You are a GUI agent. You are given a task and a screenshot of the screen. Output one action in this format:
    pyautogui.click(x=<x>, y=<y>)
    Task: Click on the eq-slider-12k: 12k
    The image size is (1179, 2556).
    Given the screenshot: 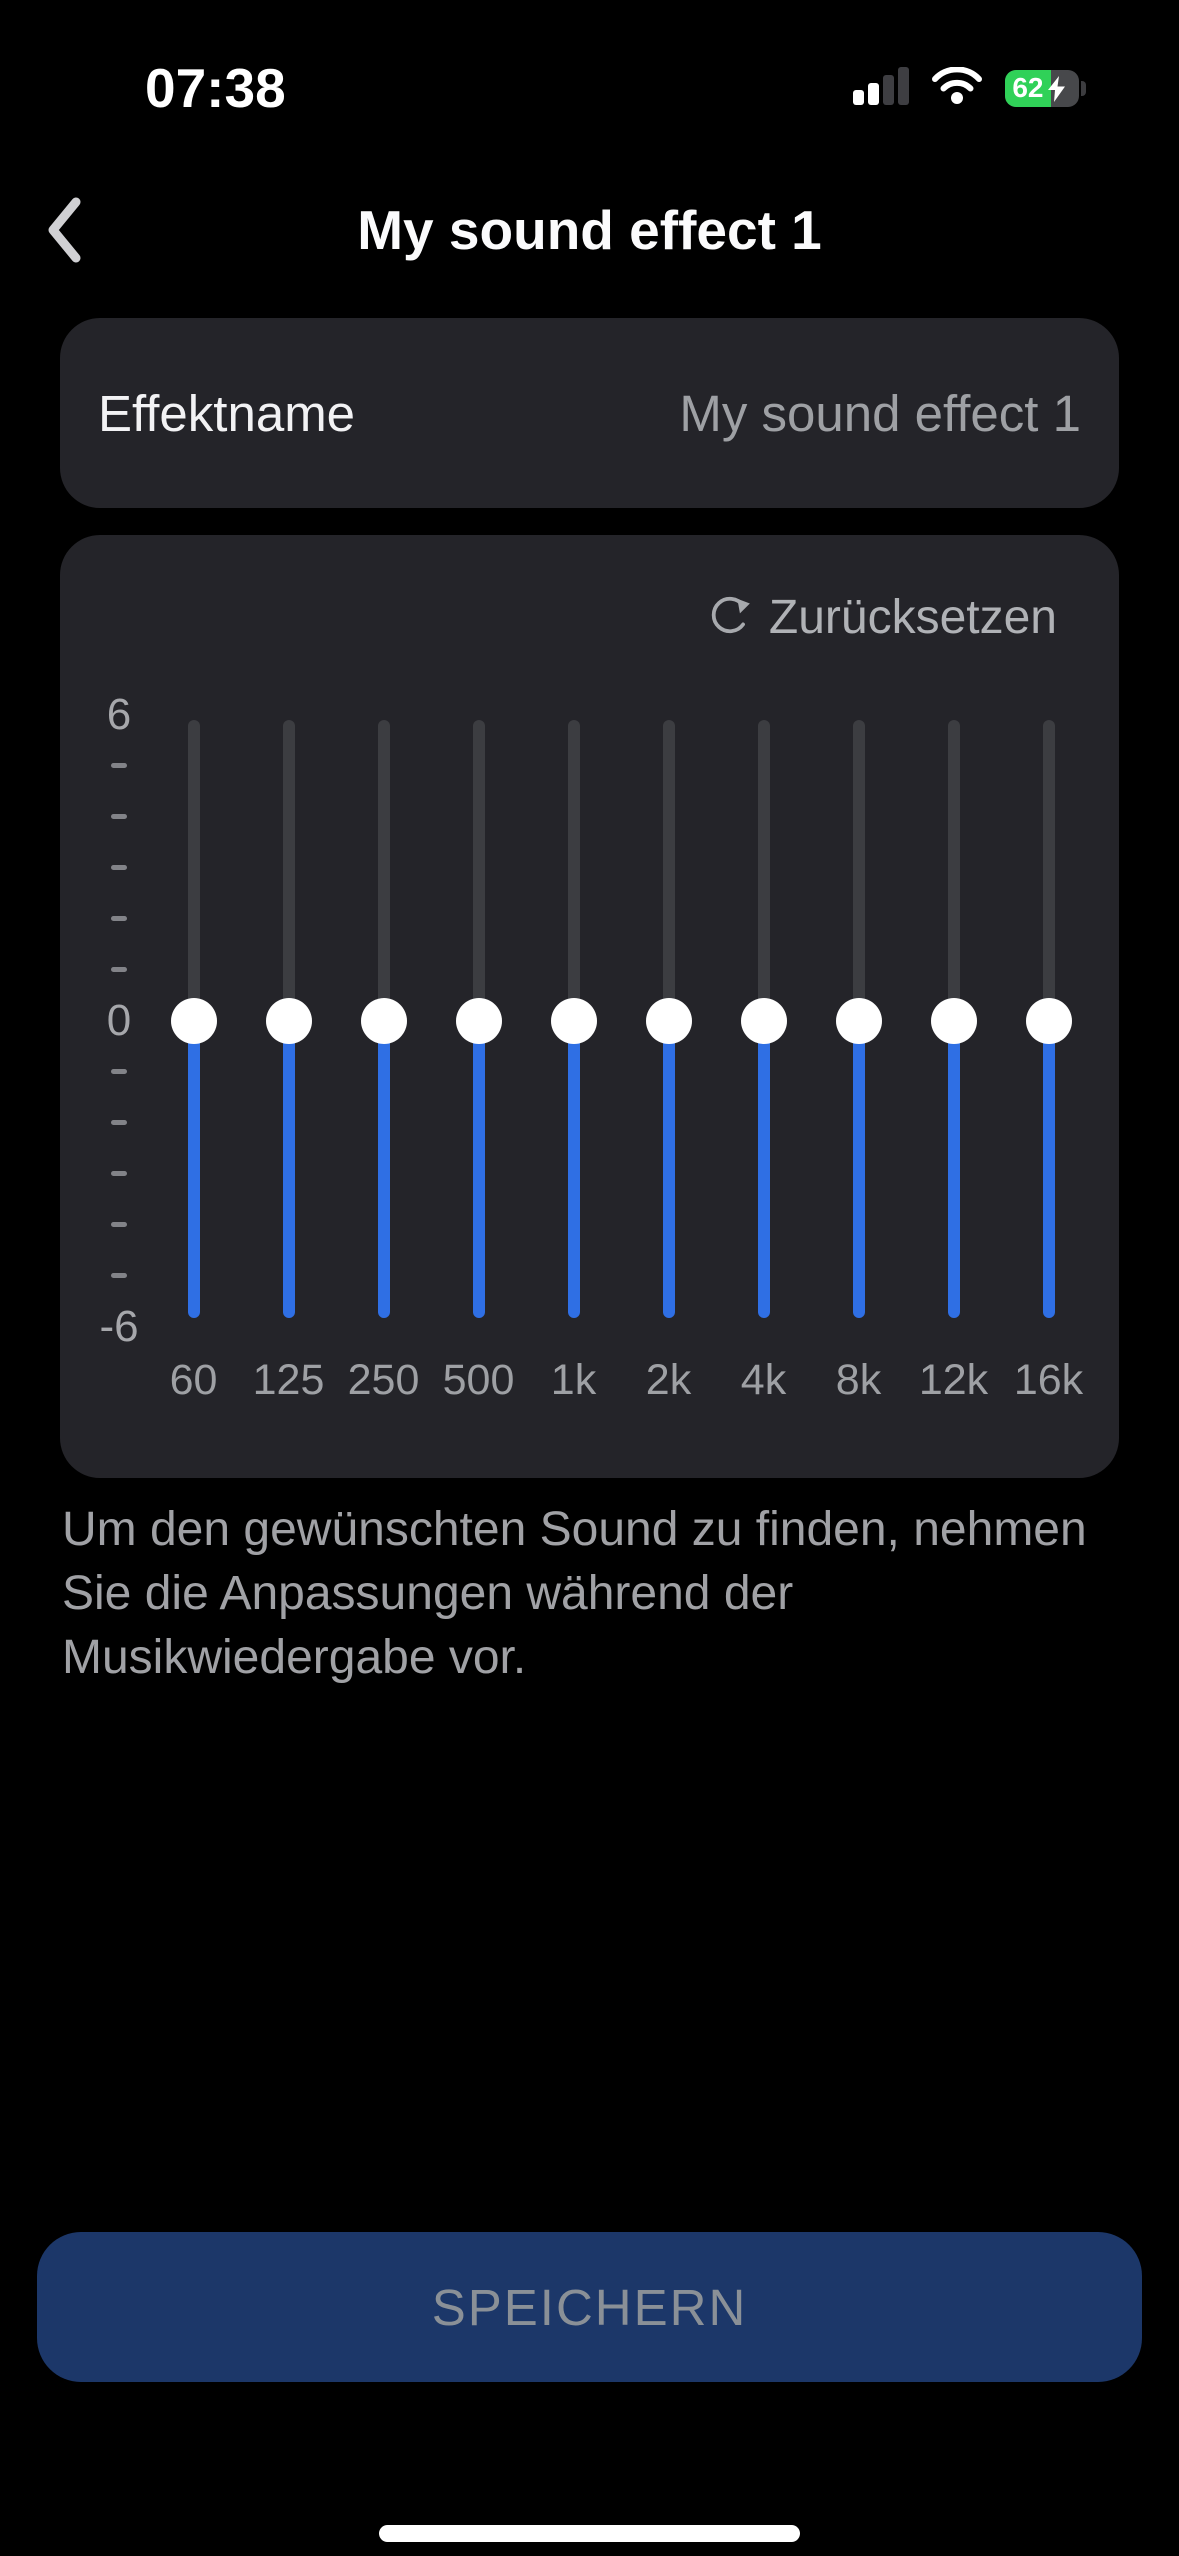 What is the action you would take?
    pyautogui.click(x=953, y=1006)
    